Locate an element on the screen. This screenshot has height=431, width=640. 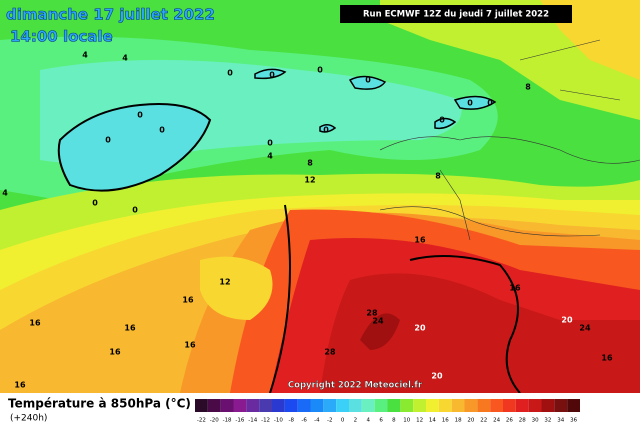
scale-label: -16 is located at coordinates (239, 421).